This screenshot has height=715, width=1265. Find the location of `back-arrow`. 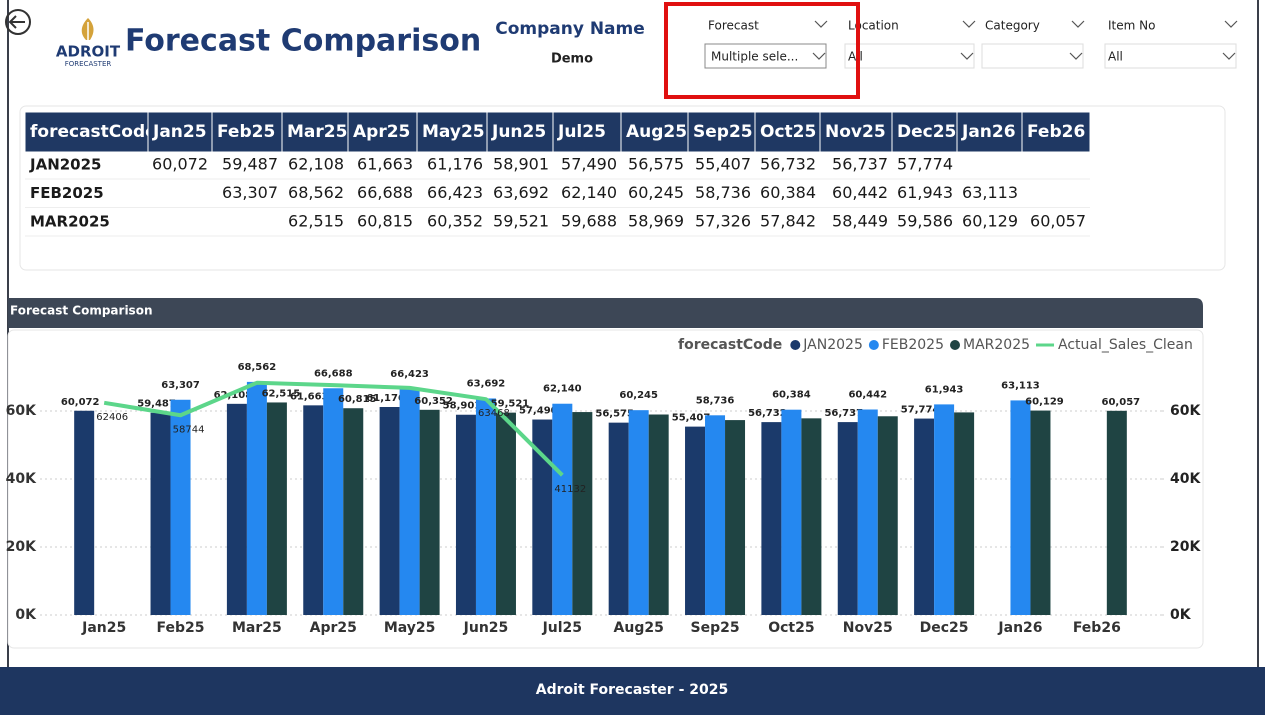

back-arrow is located at coordinates (16, 22).